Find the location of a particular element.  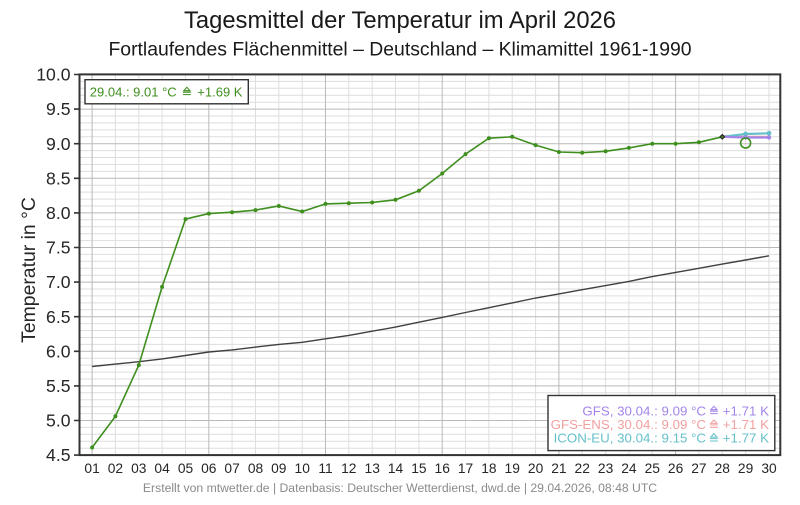

svg-text: 14 is located at coordinates (396, 468).